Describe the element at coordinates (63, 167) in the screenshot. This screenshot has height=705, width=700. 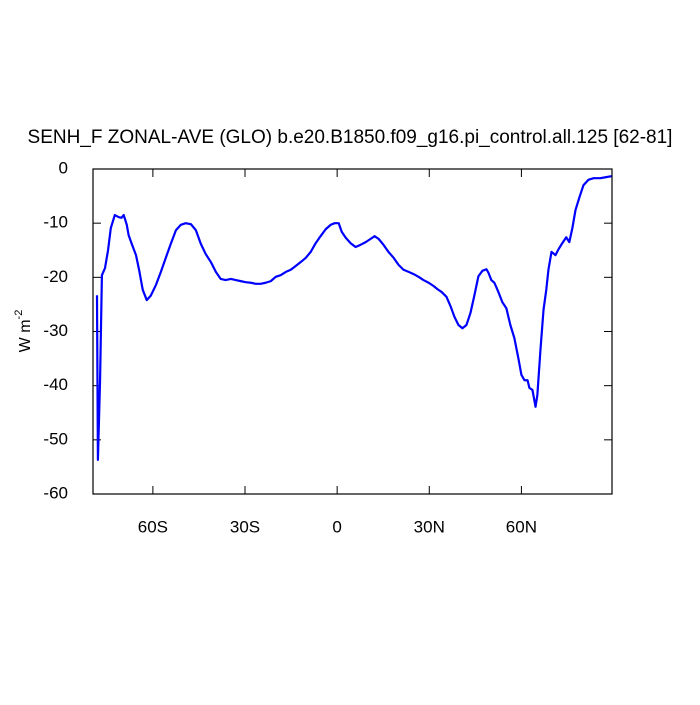
I see `y-tick-label: 0` at that location.